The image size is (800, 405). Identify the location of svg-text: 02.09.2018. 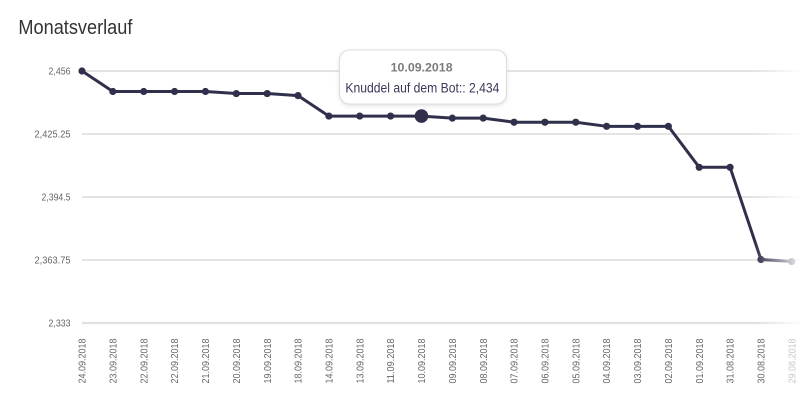
(669, 360).